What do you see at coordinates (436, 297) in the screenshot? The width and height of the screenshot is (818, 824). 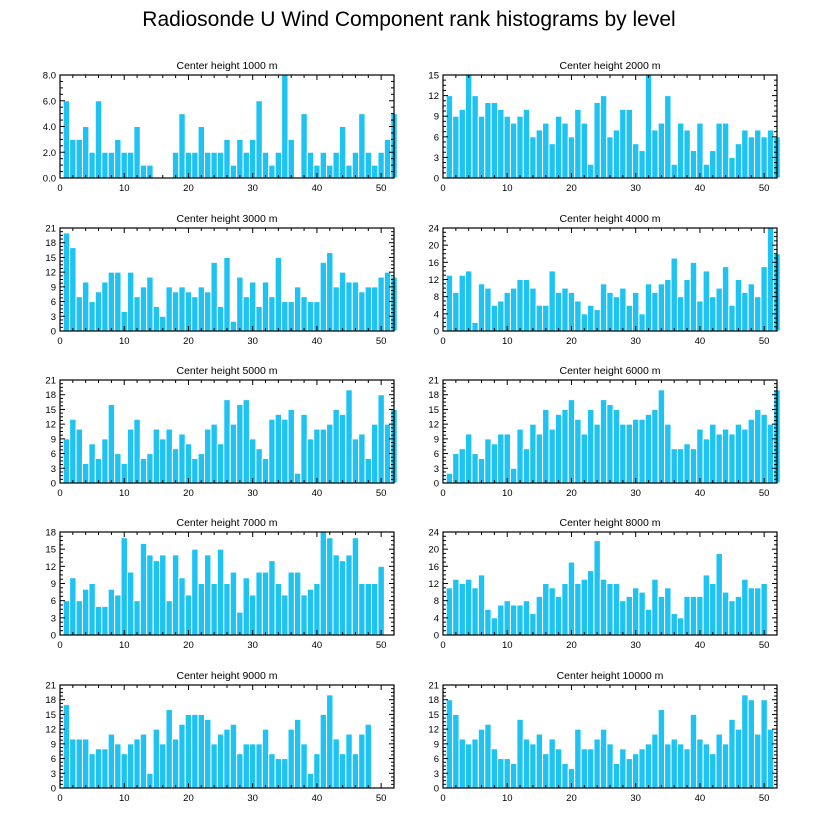 I see `y-tick-label: 8` at bounding box center [436, 297].